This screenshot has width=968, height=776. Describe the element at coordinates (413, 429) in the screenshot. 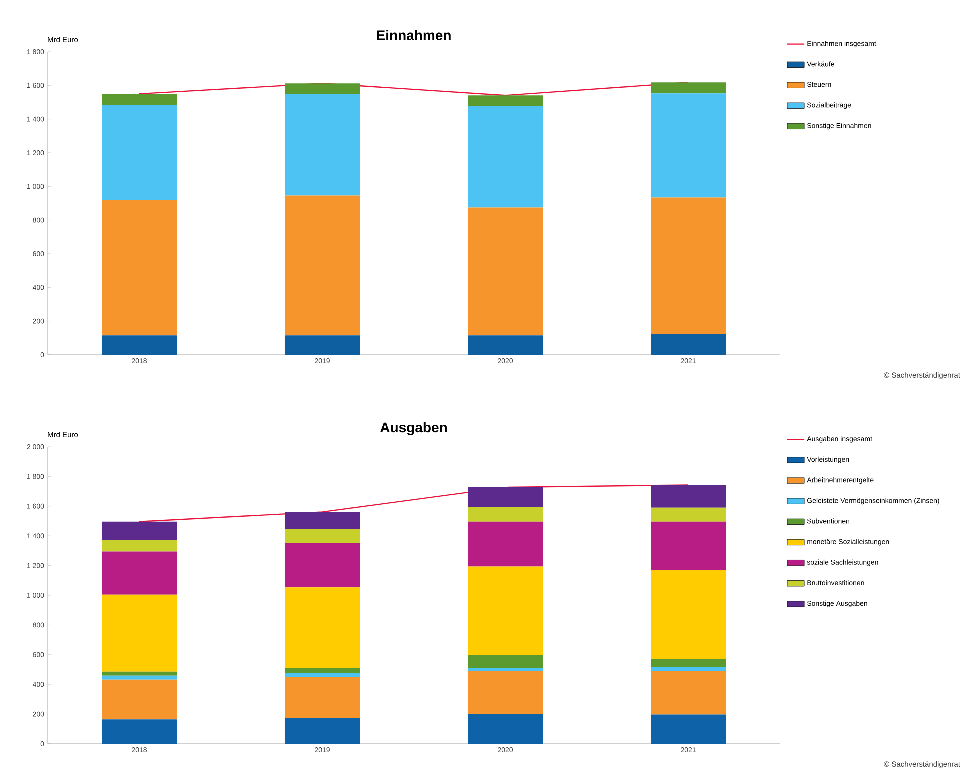

I see `chart-title: Ausgaben` at that location.